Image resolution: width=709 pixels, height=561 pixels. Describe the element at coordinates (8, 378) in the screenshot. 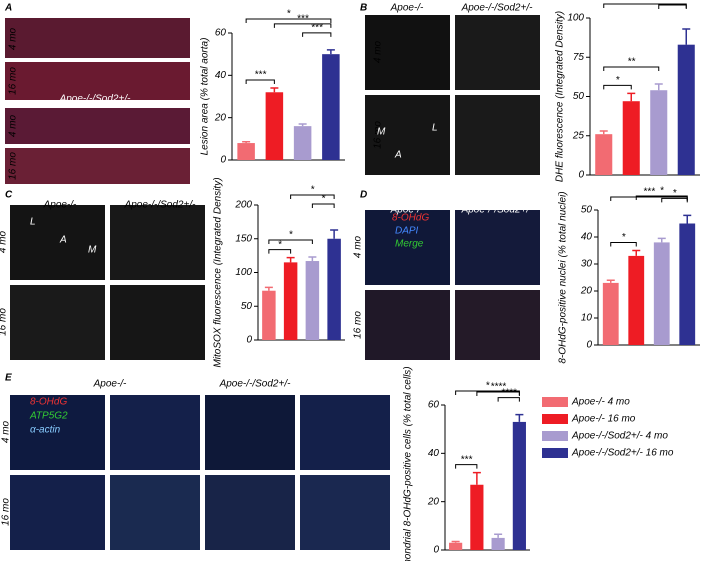

I see `panel-letter: E` at that location.